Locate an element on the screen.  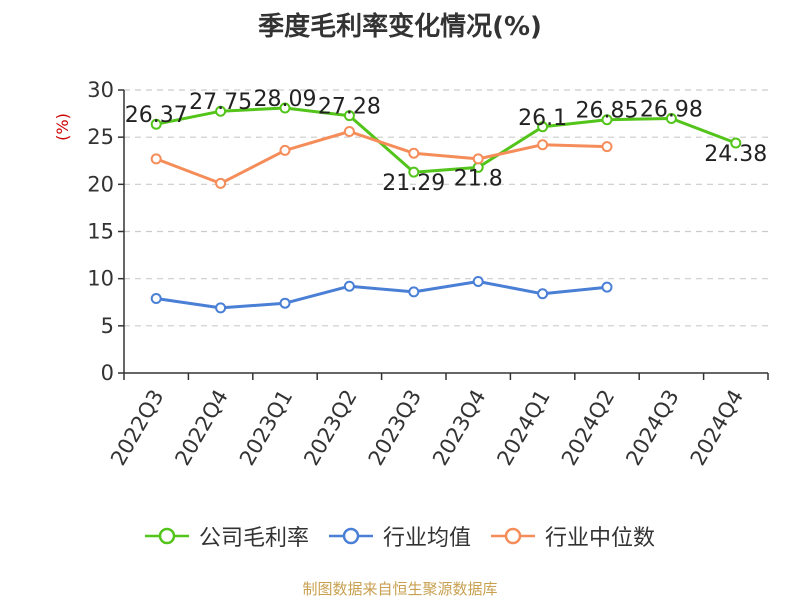
x-tick-label: 2023Q1 is located at coordinates (266, 428).